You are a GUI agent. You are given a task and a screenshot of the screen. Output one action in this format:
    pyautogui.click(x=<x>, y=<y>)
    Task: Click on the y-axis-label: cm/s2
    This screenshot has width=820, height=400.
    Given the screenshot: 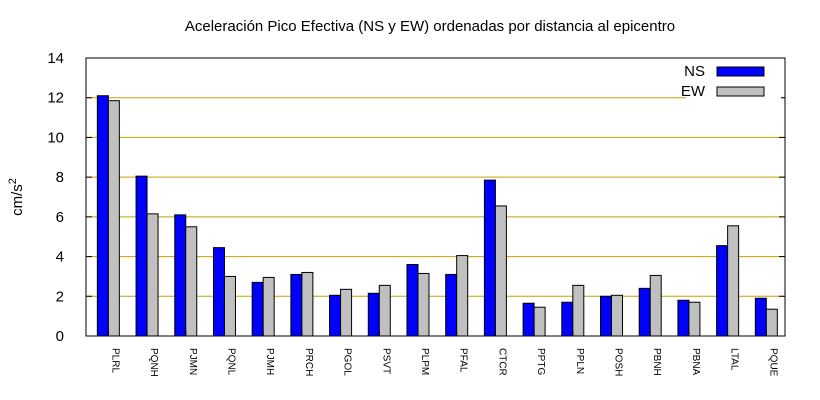 What is the action you would take?
    pyautogui.click(x=16, y=197)
    